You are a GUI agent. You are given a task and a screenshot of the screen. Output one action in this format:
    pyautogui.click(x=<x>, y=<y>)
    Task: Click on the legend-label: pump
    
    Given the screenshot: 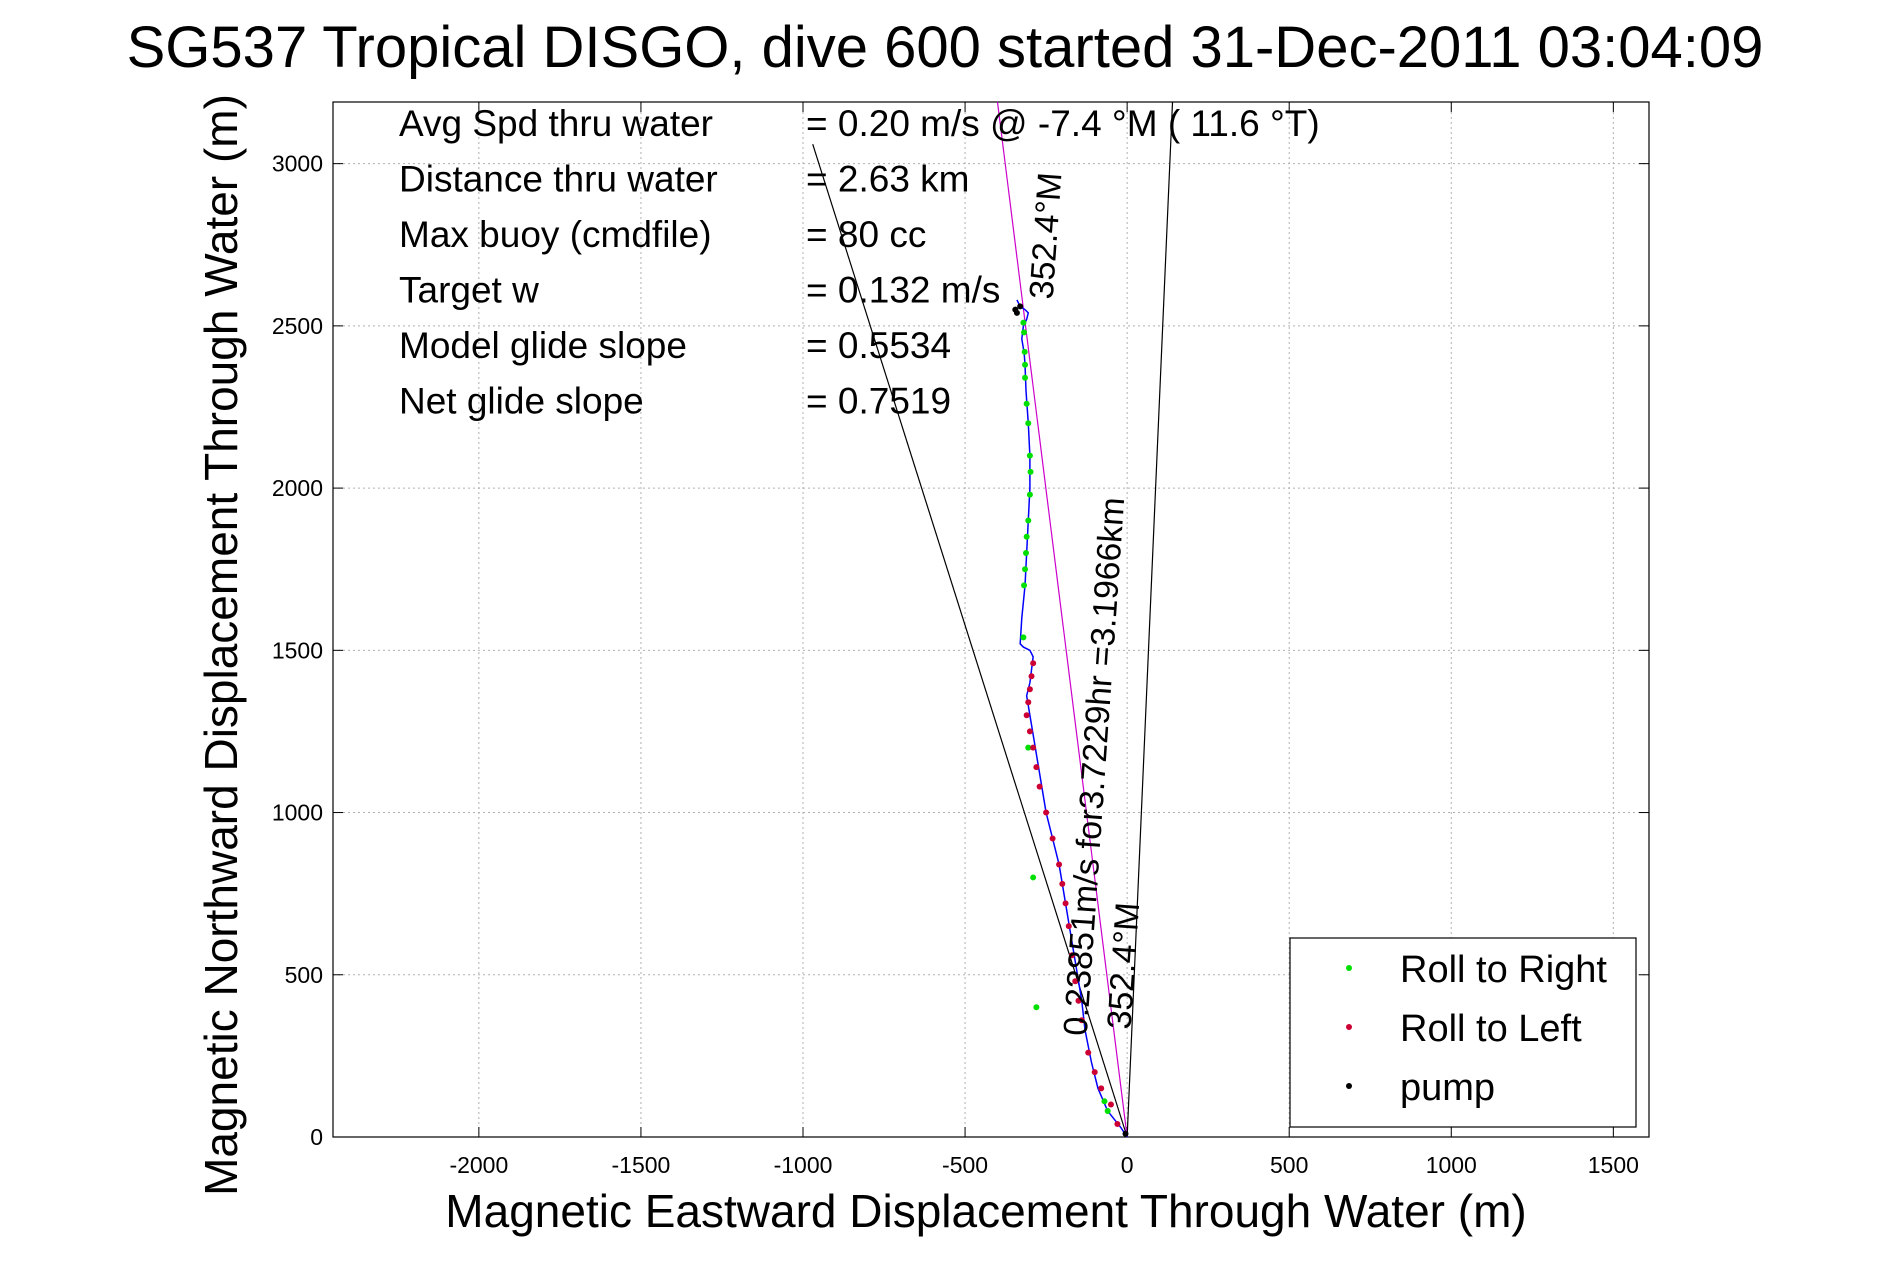 What is the action you would take?
    pyautogui.click(x=1447, y=1088)
    